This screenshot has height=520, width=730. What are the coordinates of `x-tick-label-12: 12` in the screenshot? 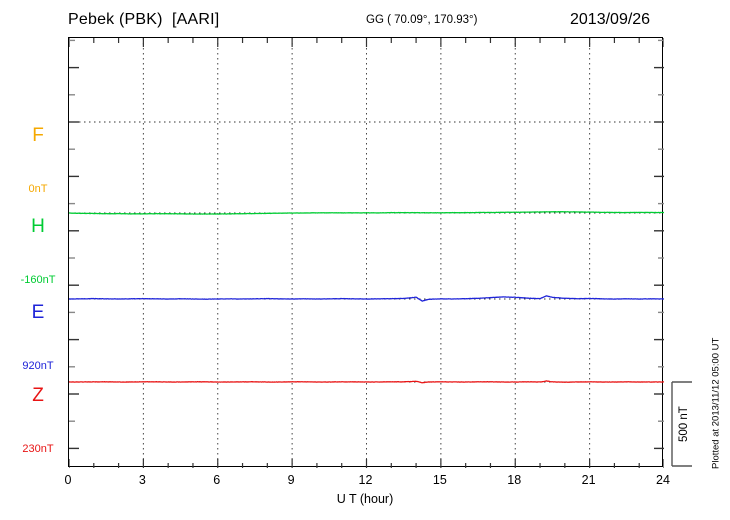 It's located at (365, 480).